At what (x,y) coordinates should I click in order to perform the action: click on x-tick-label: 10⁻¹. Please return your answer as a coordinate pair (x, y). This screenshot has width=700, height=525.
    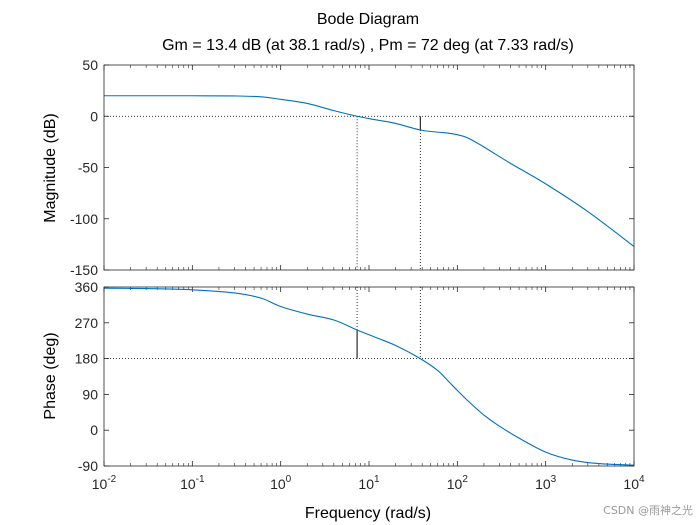
    Looking at the image, I should click on (192, 483).